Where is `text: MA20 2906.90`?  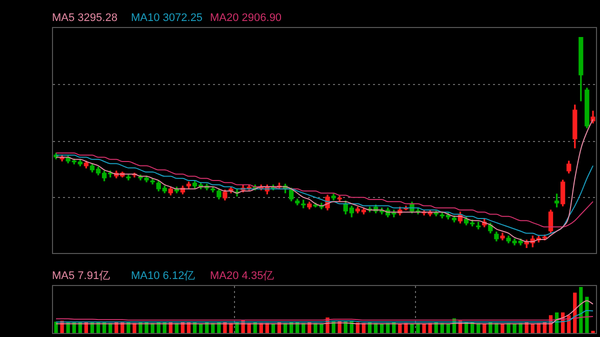
text: MA20 2906.90 is located at coordinates (246, 18).